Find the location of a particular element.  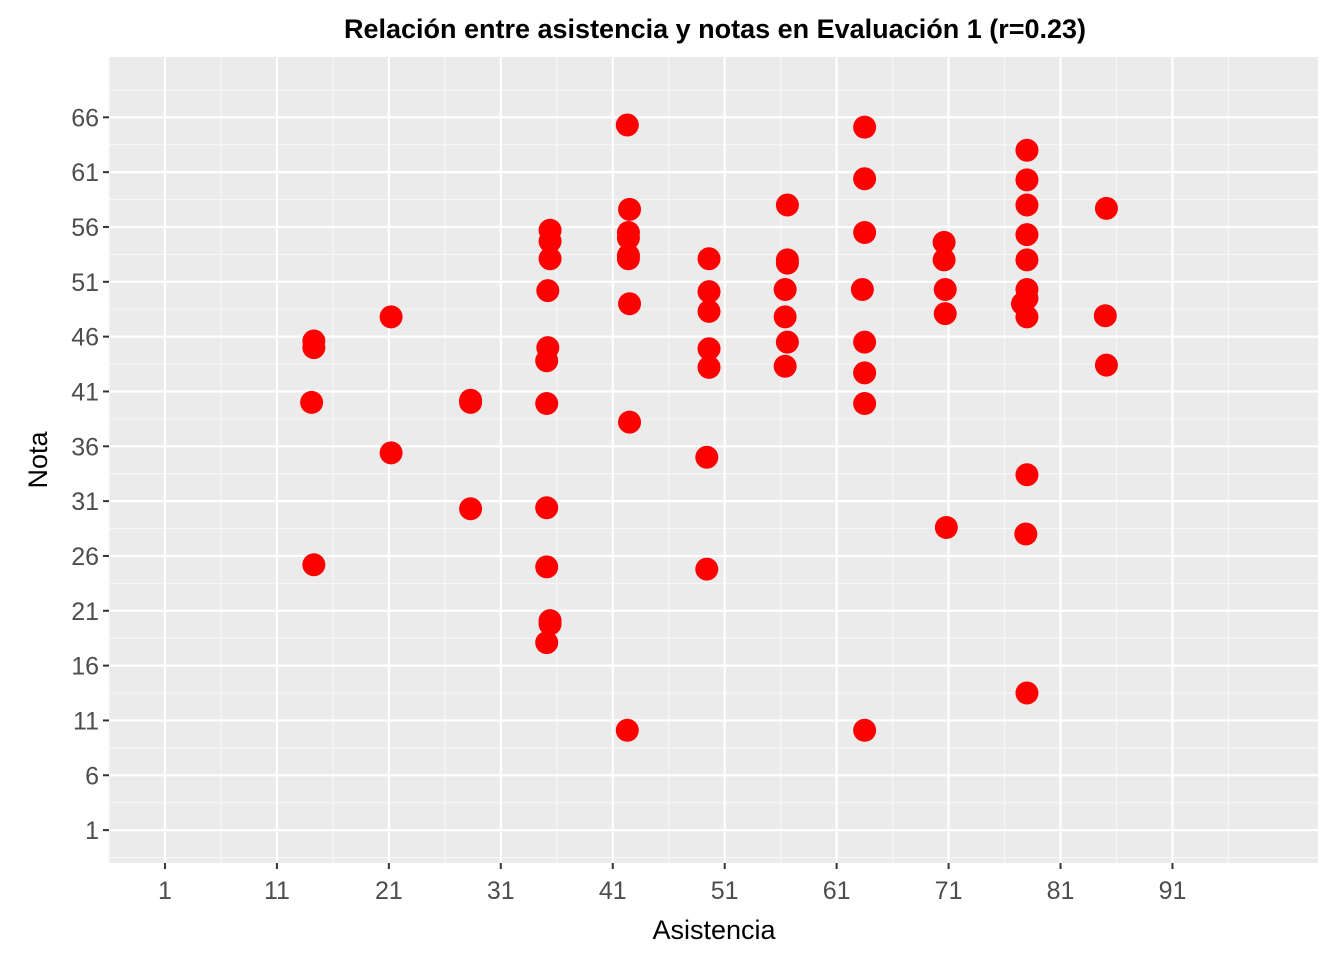

x-tick-label: 21 is located at coordinates (389, 891).